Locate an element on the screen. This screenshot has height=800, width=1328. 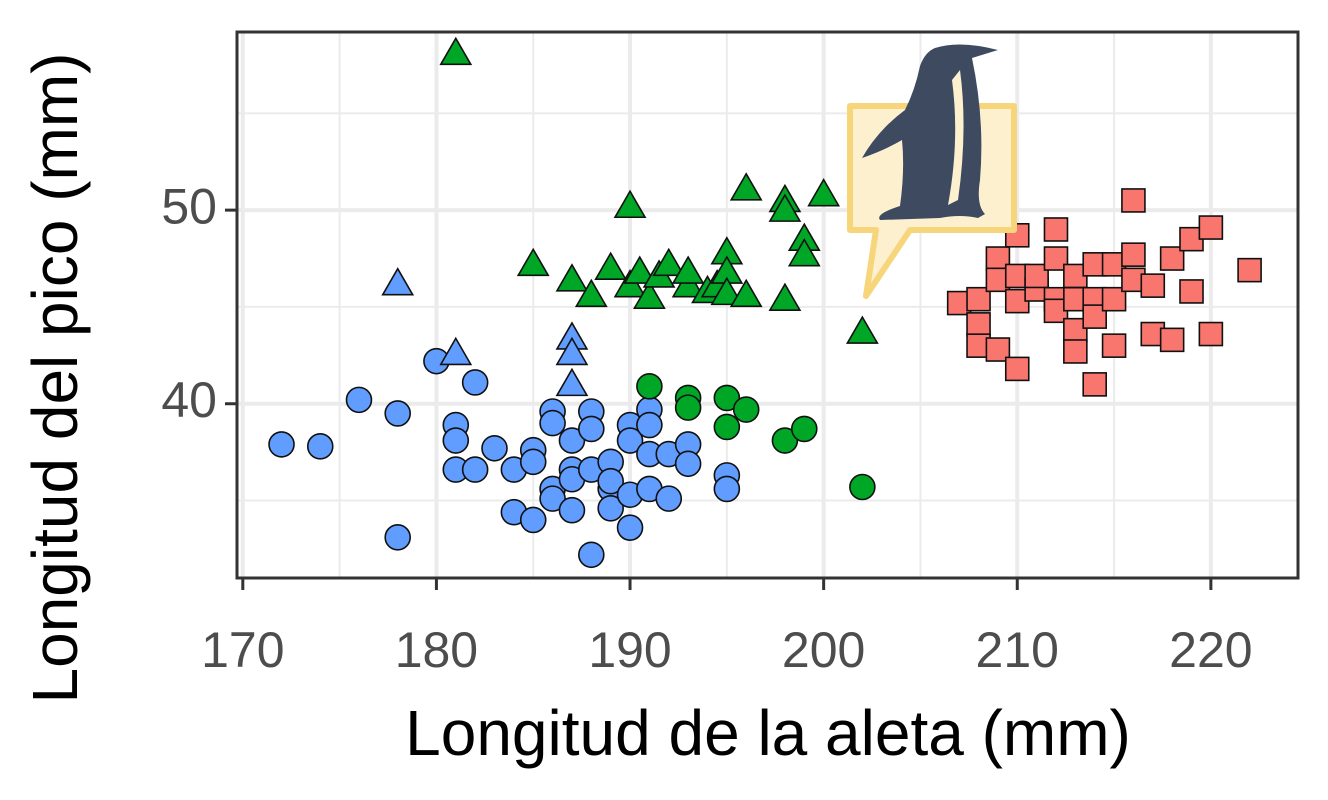
x-tick-label: 200 is located at coordinates (823, 650).